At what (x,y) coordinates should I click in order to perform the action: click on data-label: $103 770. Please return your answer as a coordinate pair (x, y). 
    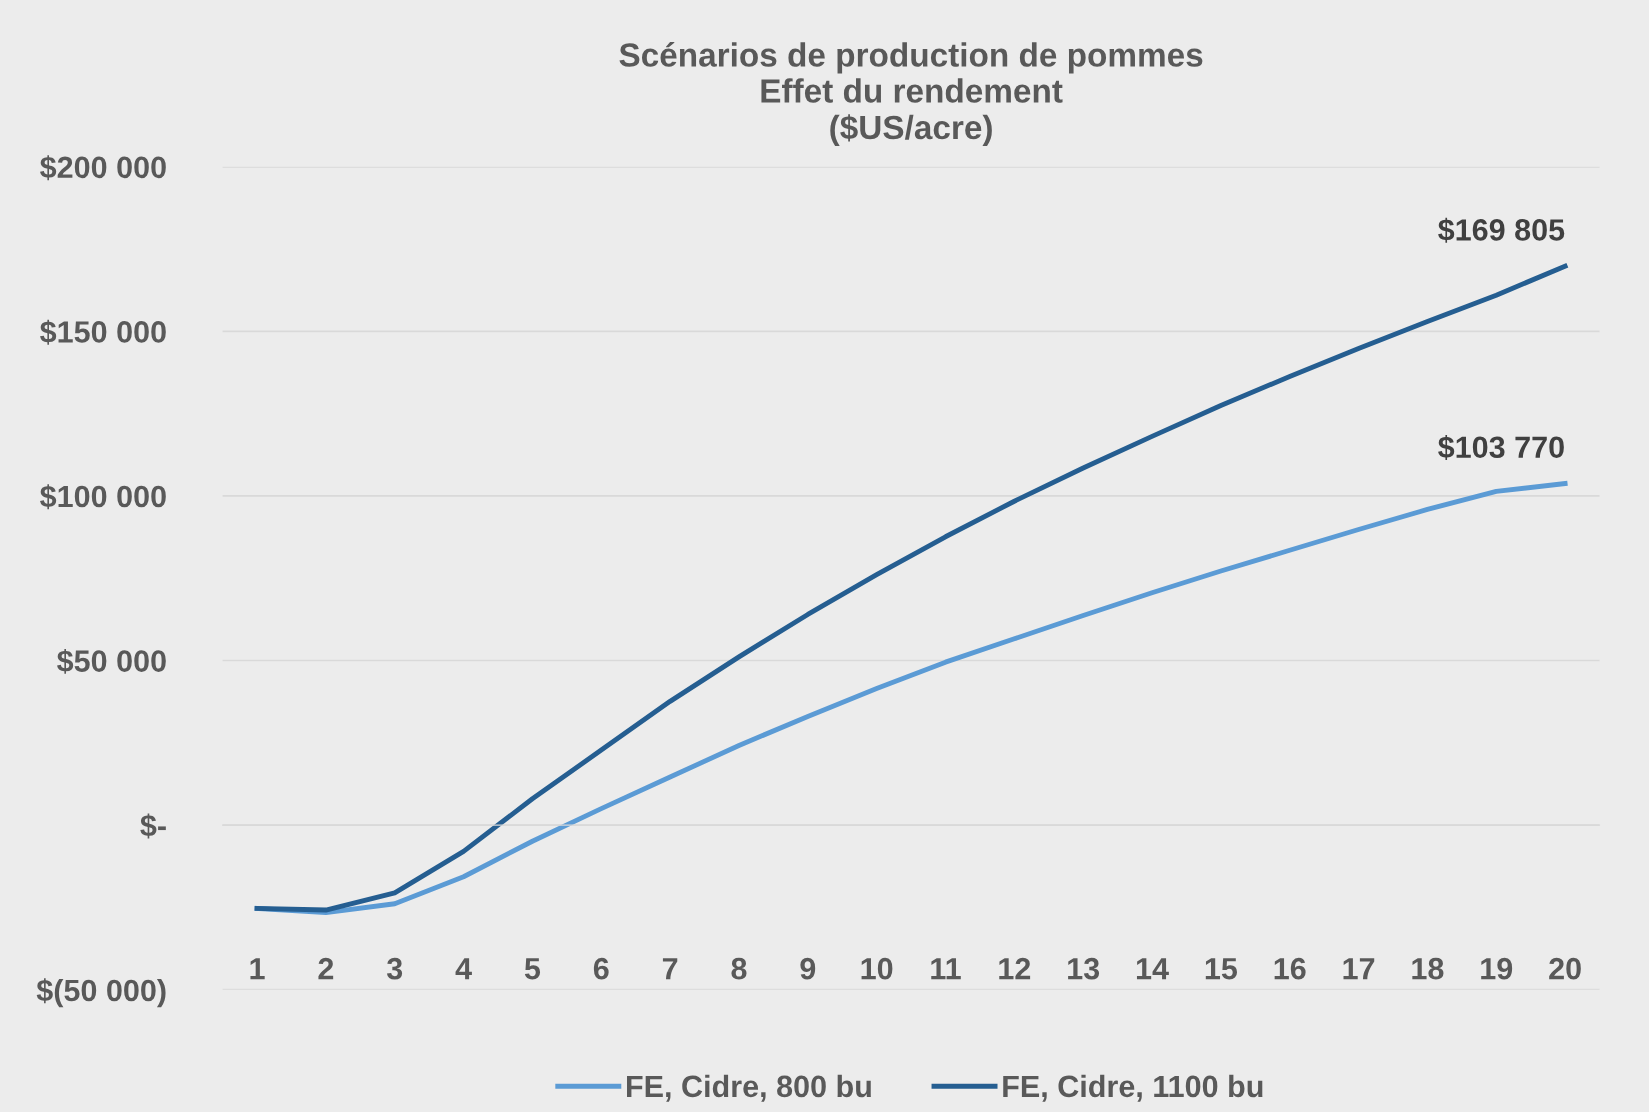
    Looking at the image, I should click on (1501, 448).